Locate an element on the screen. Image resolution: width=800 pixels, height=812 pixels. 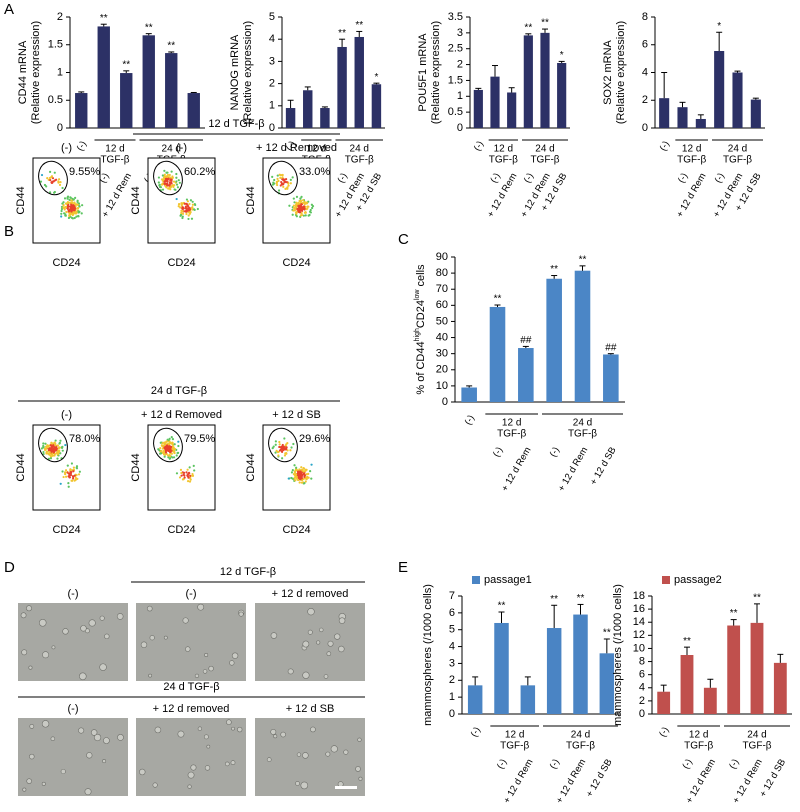
plot-frame is located at coordinates (66, 467).